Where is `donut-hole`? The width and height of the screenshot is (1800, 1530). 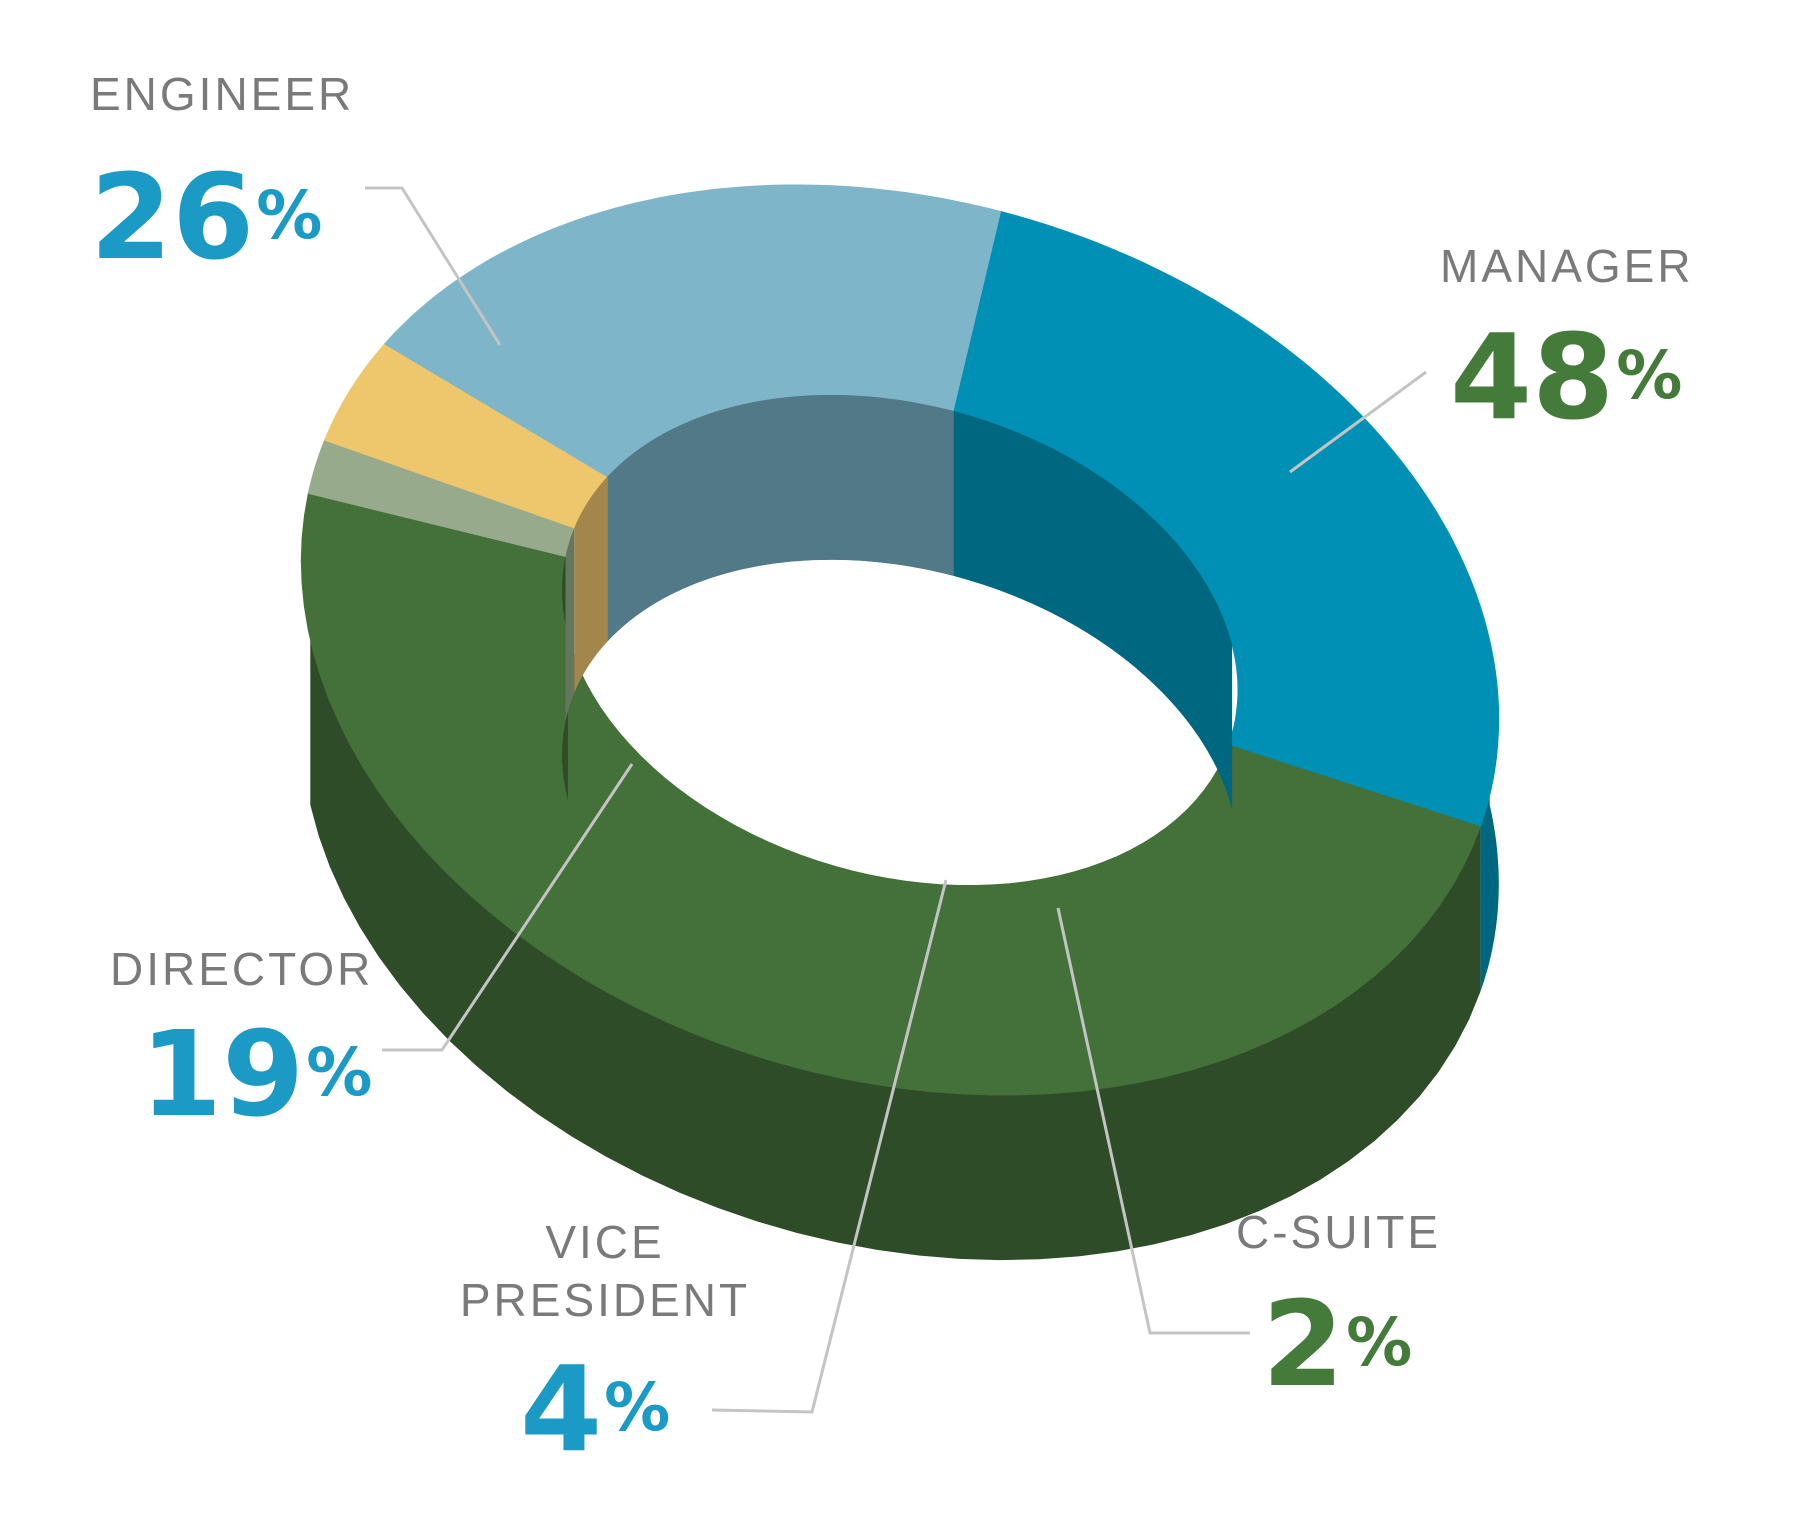
donut-hole is located at coordinates (900, 639).